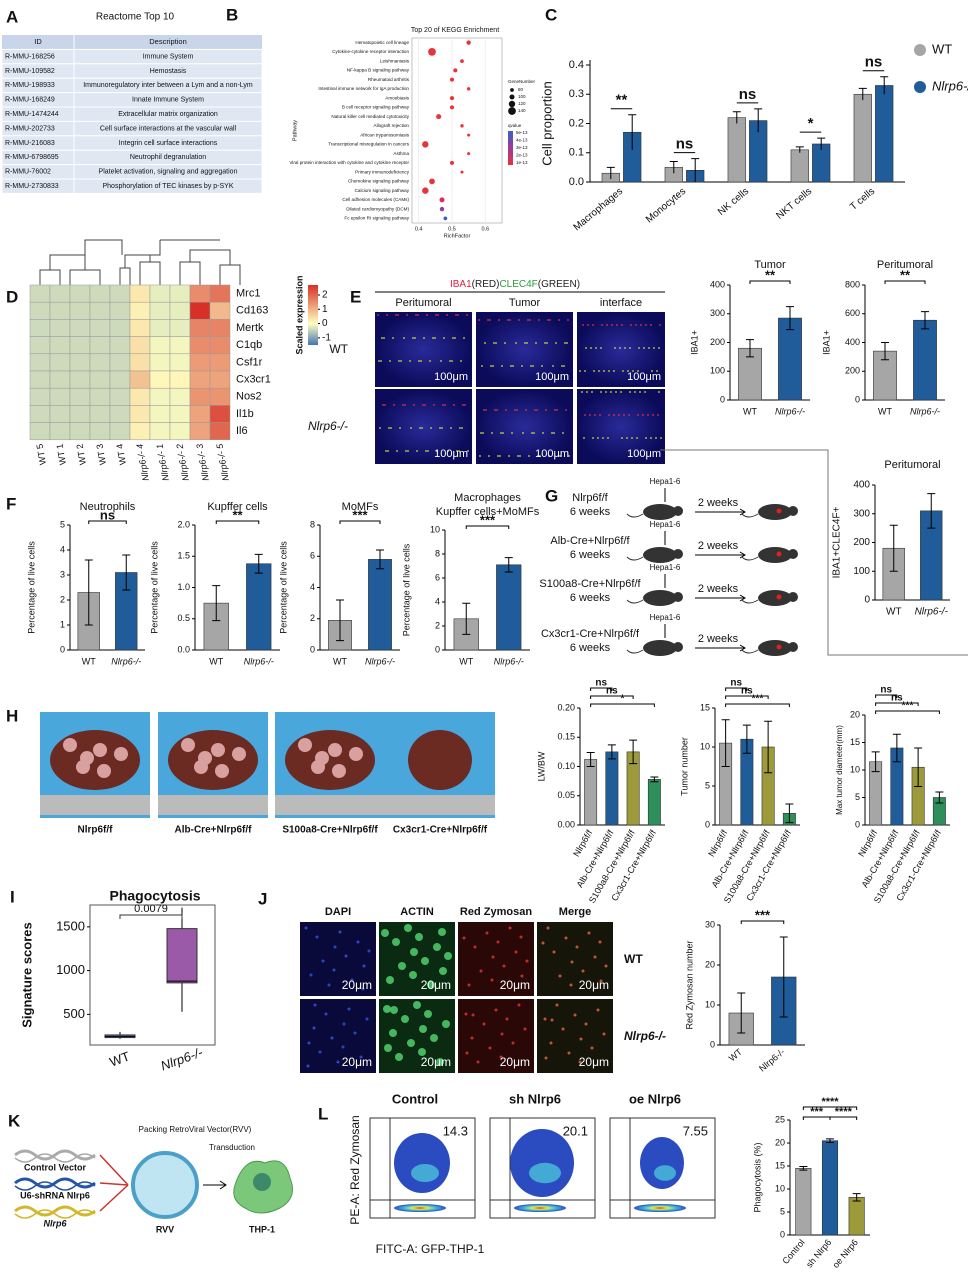  I want to click on mouse-head, so click(678, 597).